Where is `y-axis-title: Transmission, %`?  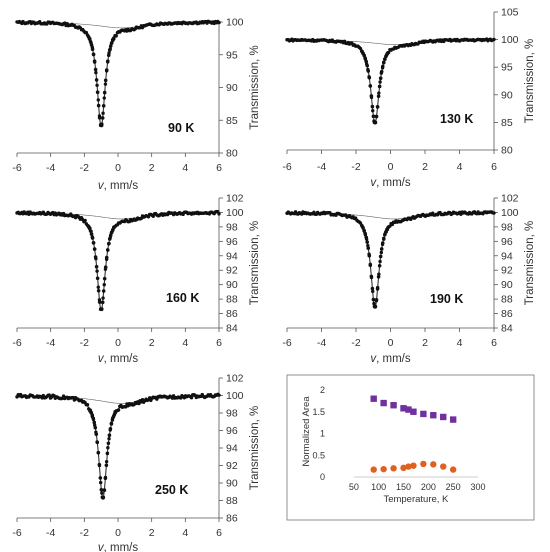
y-axis-title: Transmission, % is located at coordinates (530, 263).